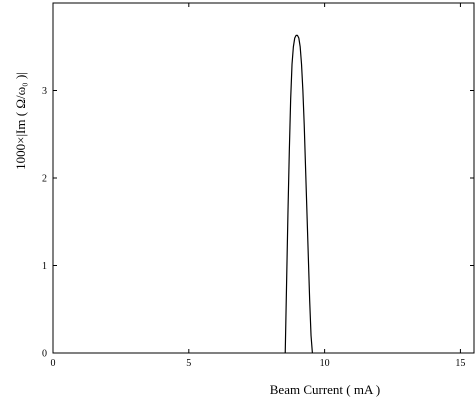 Image resolution: width=476 pixels, height=404 pixels. I want to click on series-group, so click(298, 194).